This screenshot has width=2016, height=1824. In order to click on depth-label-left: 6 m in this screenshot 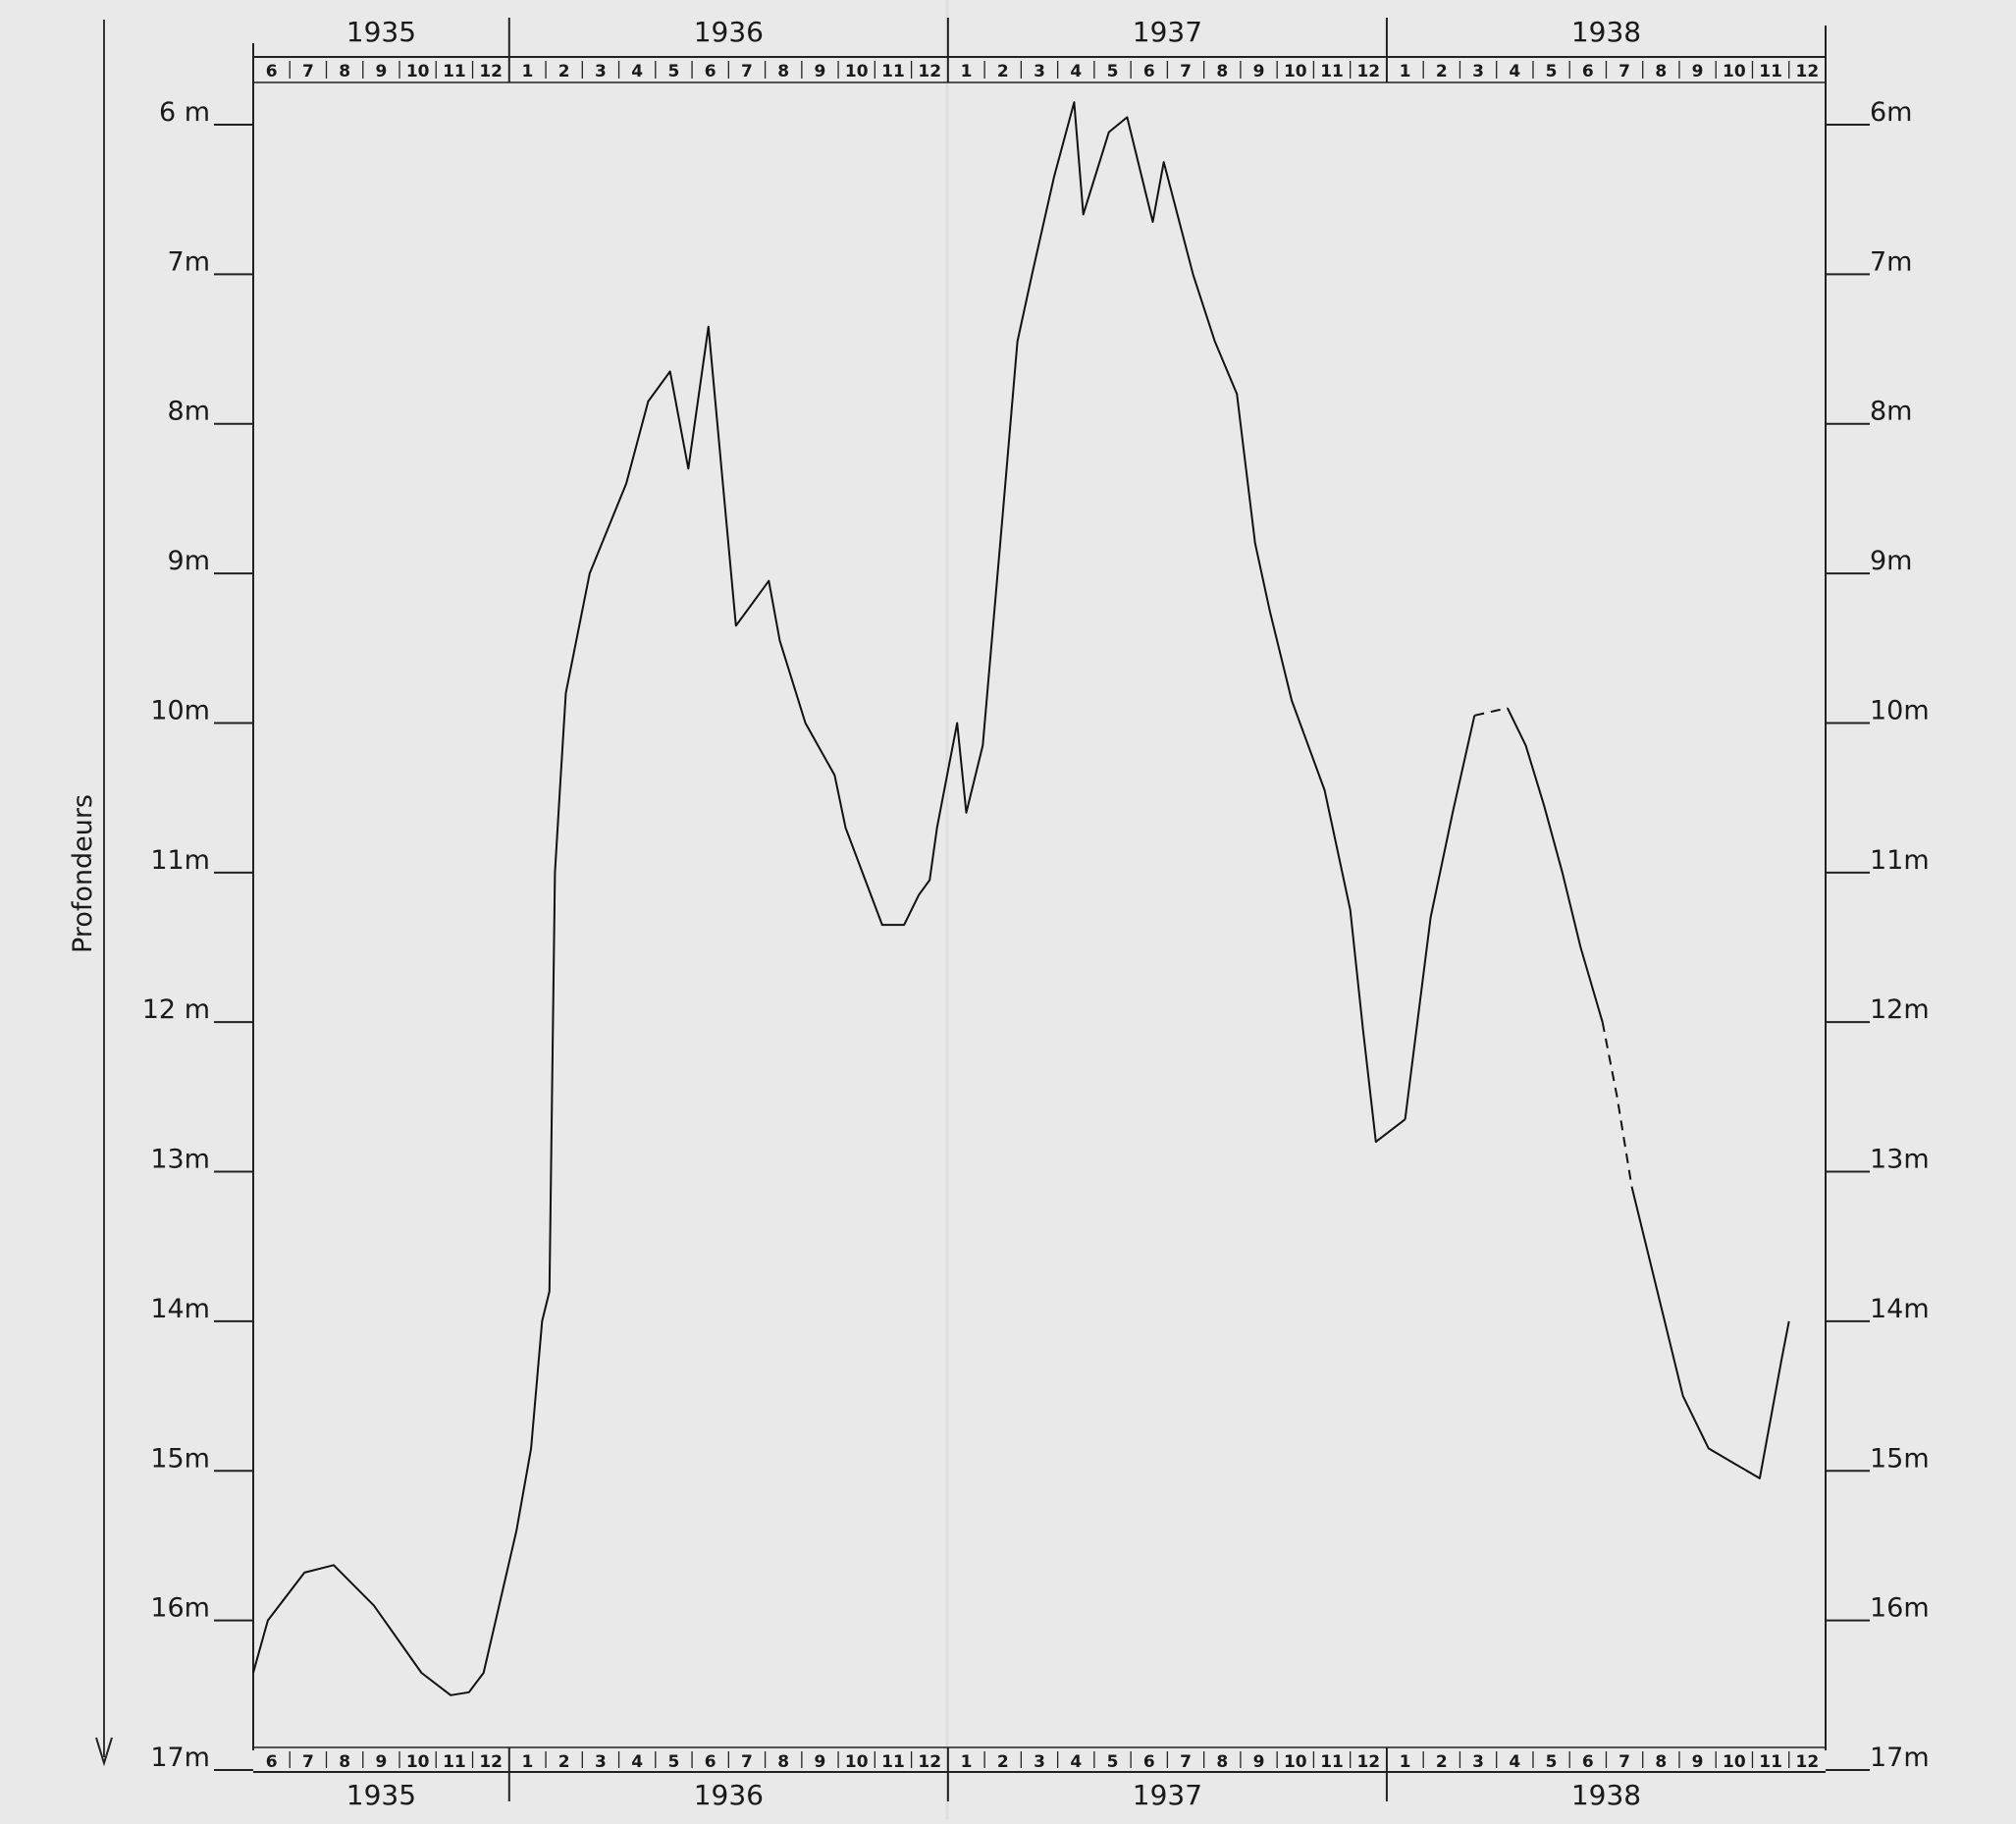, I will do `click(184, 113)`.